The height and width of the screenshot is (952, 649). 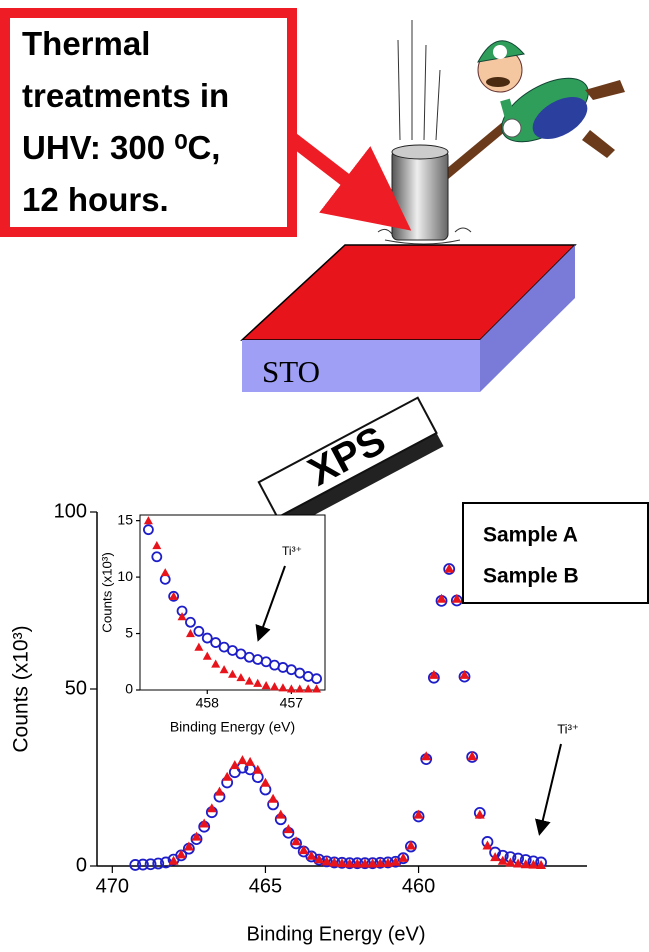 I want to click on y-tick-label: 100, so click(x=70, y=511).